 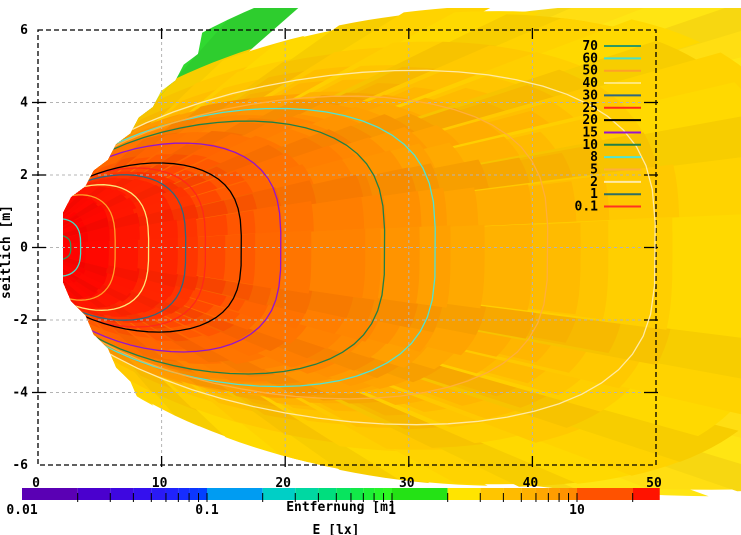 What do you see at coordinates (36, 483) in the screenshot?
I see `x-tick-label: 0` at bounding box center [36, 483].